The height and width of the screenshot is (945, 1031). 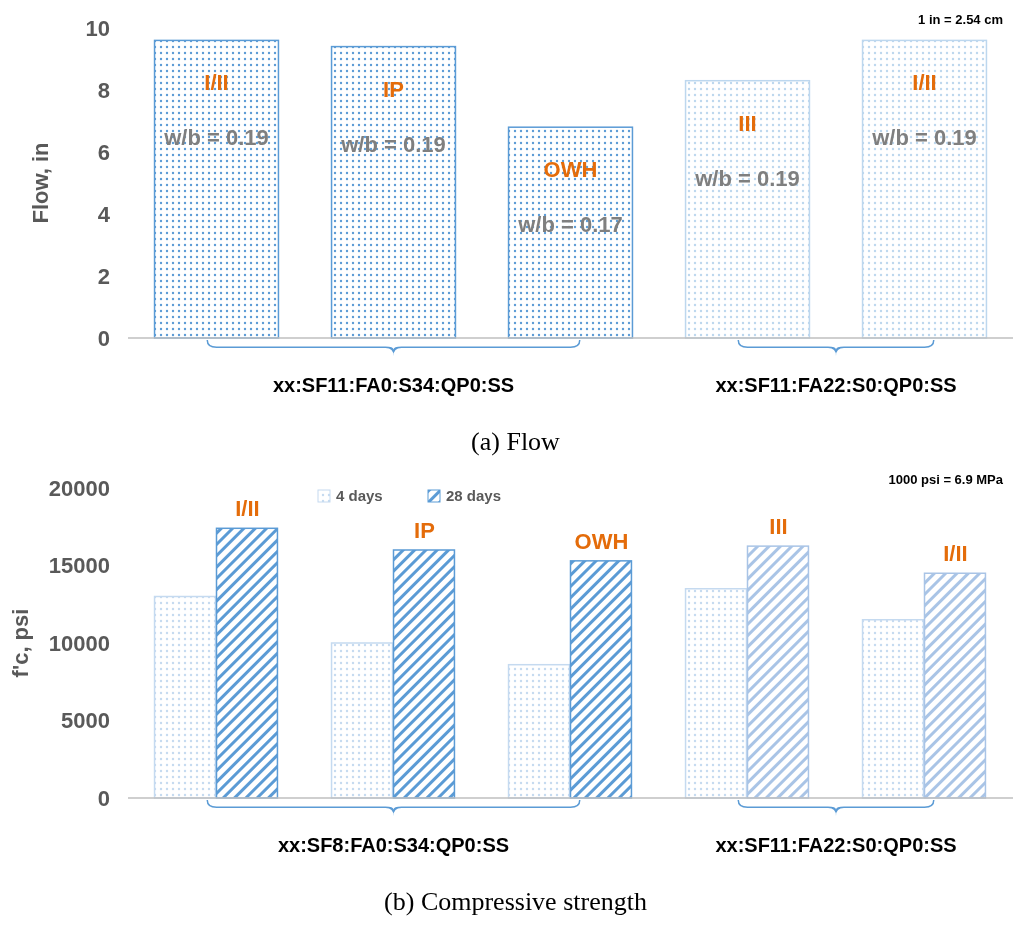 I want to click on y-tick-label: 10000, so click(x=79, y=643).